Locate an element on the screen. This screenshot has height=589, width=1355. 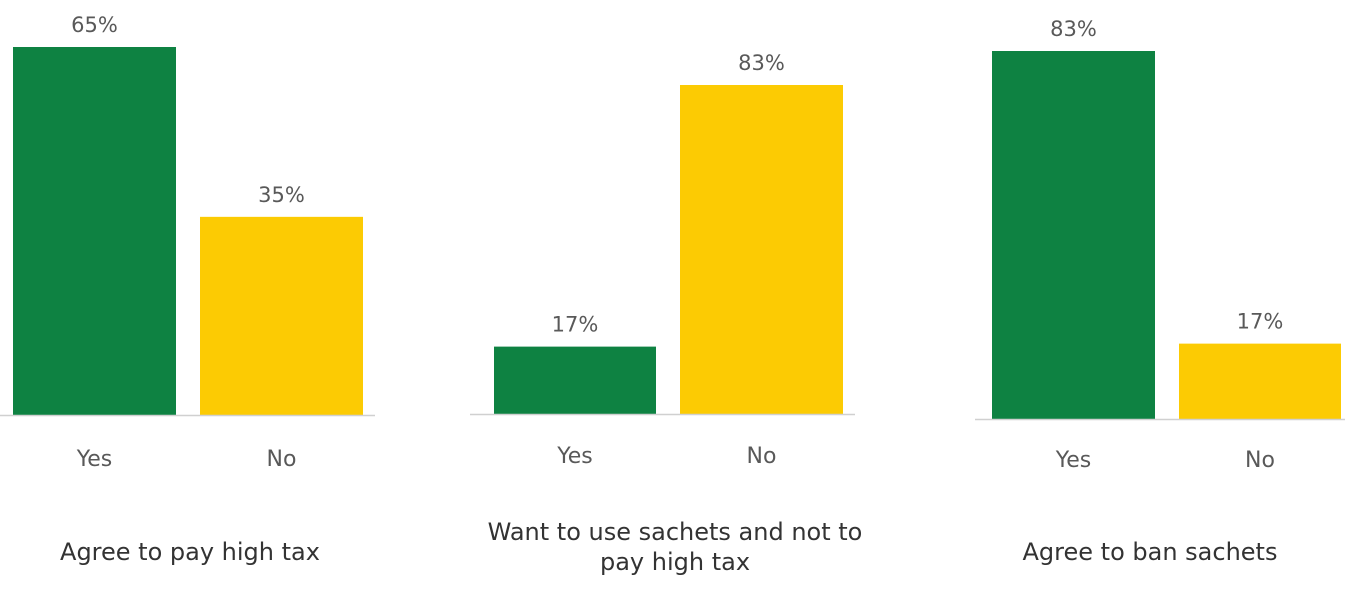
data-label: 35% is located at coordinates (281, 195).